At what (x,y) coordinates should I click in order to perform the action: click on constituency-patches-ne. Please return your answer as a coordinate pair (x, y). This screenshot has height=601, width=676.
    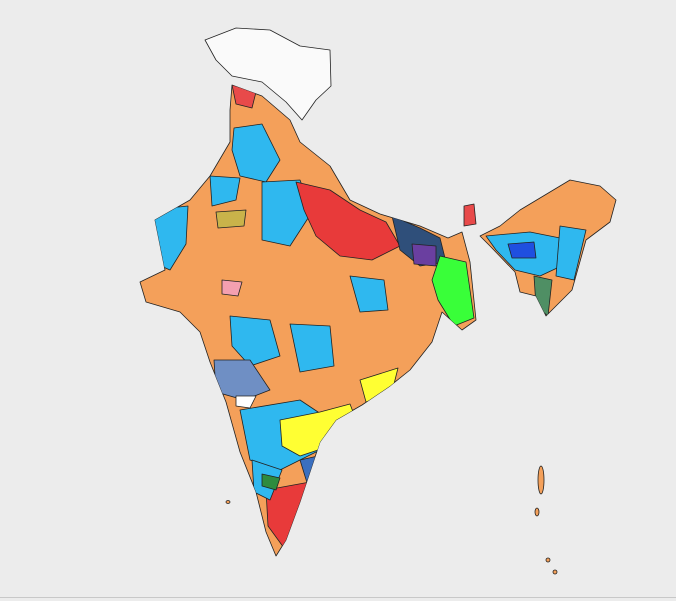
    Looking at the image, I should click on (536, 270).